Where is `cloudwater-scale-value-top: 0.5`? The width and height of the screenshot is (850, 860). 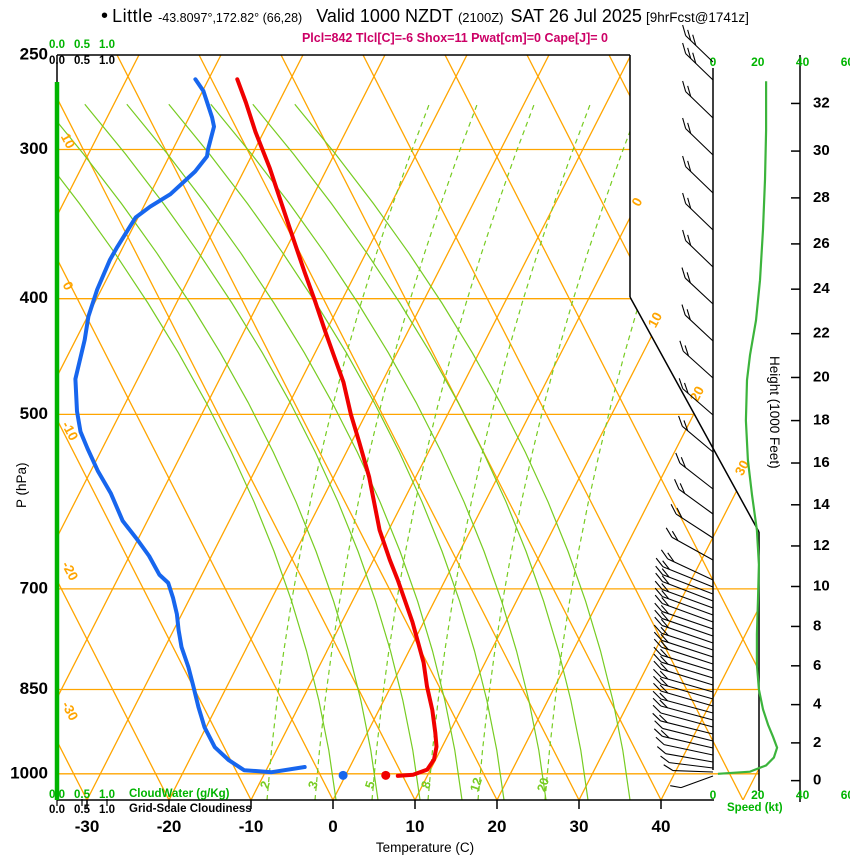
cloudwater-scale-value-top: 0.5 is located at coordinates (82, 45).